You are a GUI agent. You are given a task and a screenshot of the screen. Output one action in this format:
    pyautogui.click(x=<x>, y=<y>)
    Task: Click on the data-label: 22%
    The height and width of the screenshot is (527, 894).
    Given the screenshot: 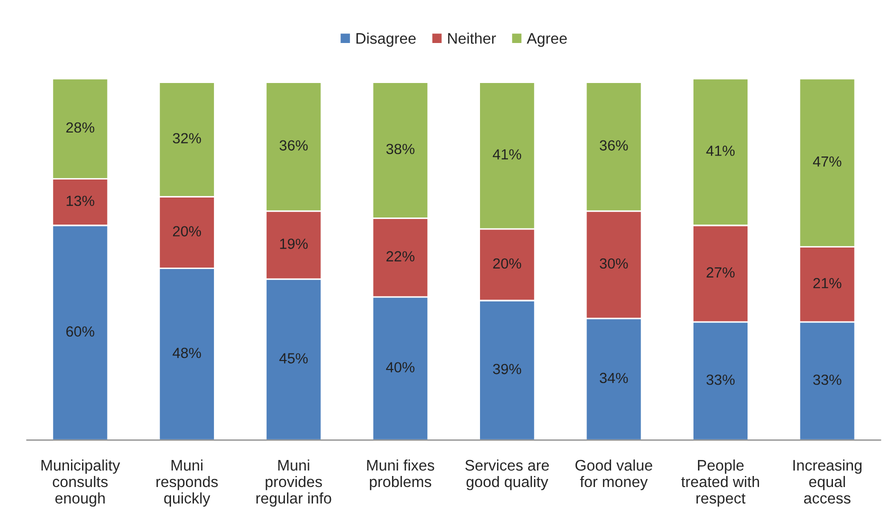 What is the action you would take?
    pyautogui.click(x=400, y=256)
    